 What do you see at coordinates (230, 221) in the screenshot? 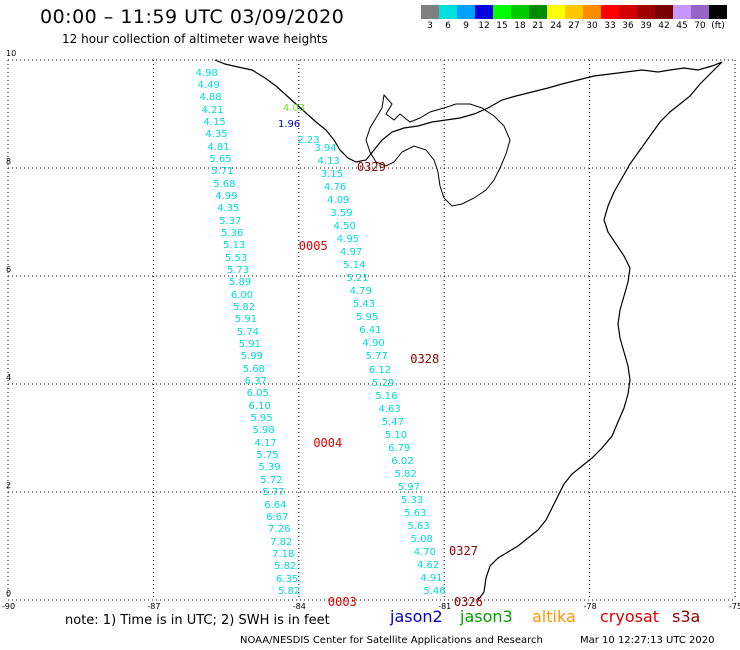
I see `swh-reading: 5.37` at bounding box center [230, 221].